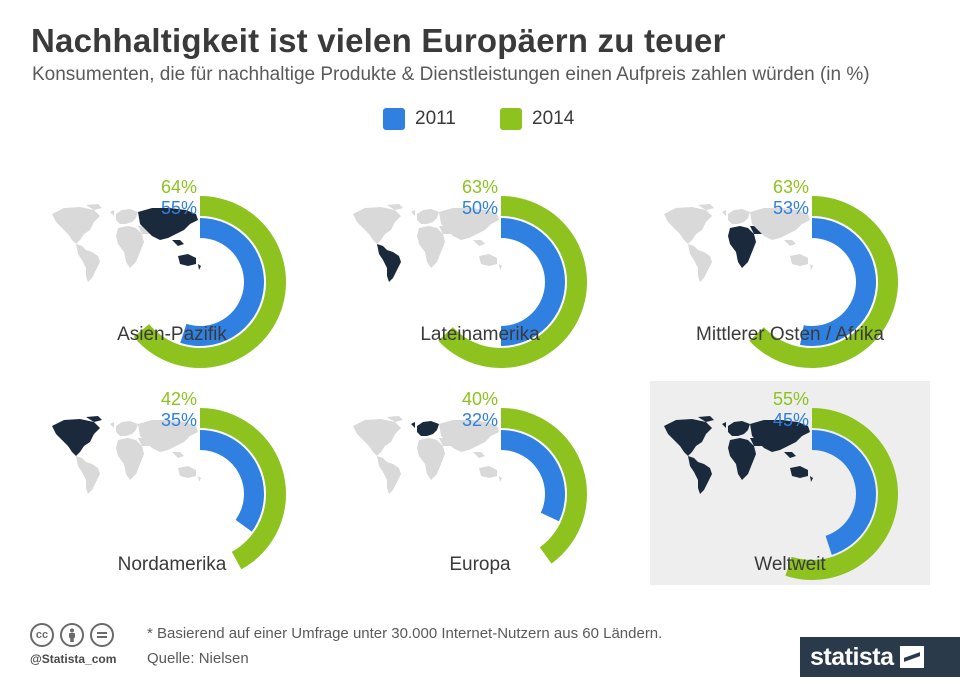 This screenshot has height=684, width=960. Describe the element at coordinates (480, 334) in the screenshot. I see `category-label-lateinamerika: Lateinamerika` at that location.